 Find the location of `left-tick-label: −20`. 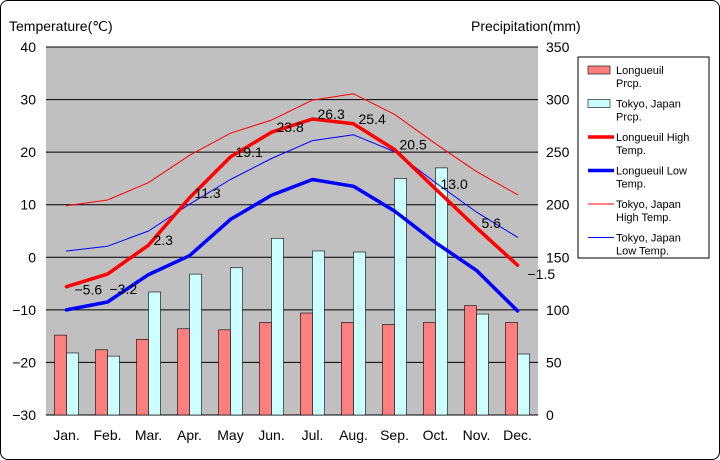

left-tick-label: −20 is located at coordinates (24, 362).